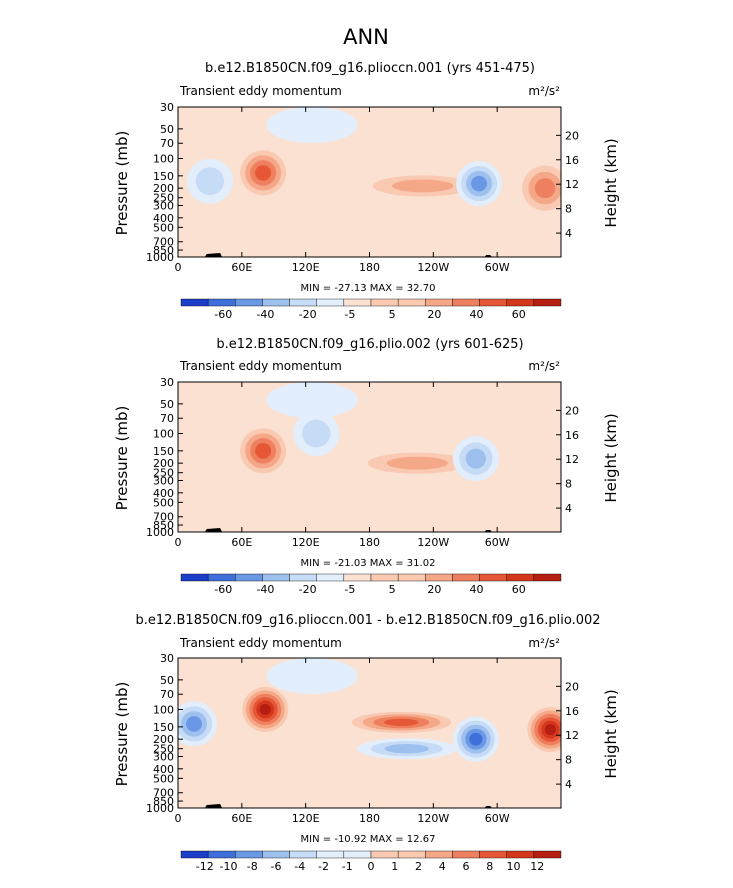  Describe the element at coordinates (514, 866) in the screenshot. I see `colorbar-label: 10` at that location.